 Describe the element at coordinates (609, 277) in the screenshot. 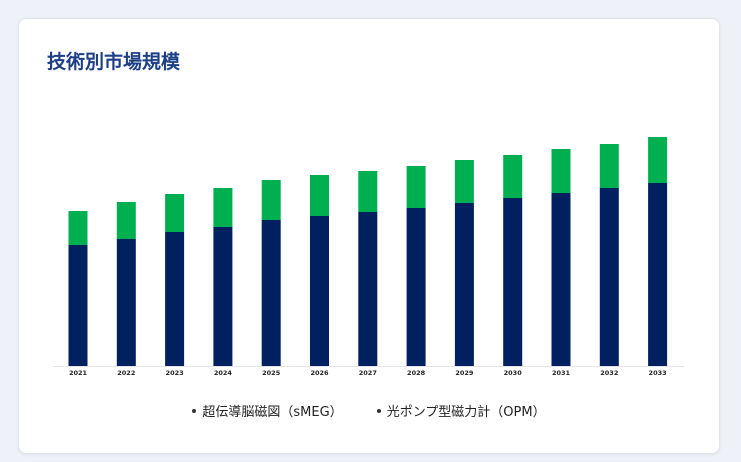

I see `bar-smeg-2032` at that location.